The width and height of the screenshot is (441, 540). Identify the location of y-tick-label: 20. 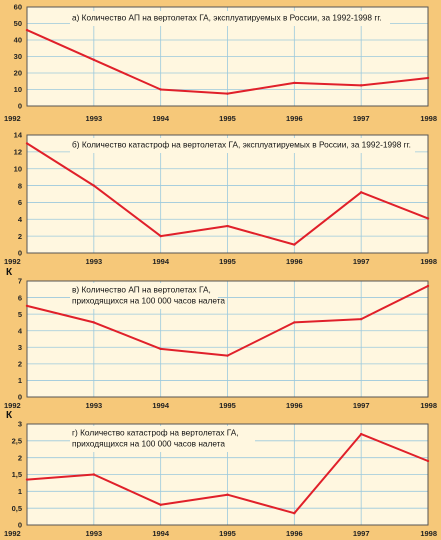
(18, 73).